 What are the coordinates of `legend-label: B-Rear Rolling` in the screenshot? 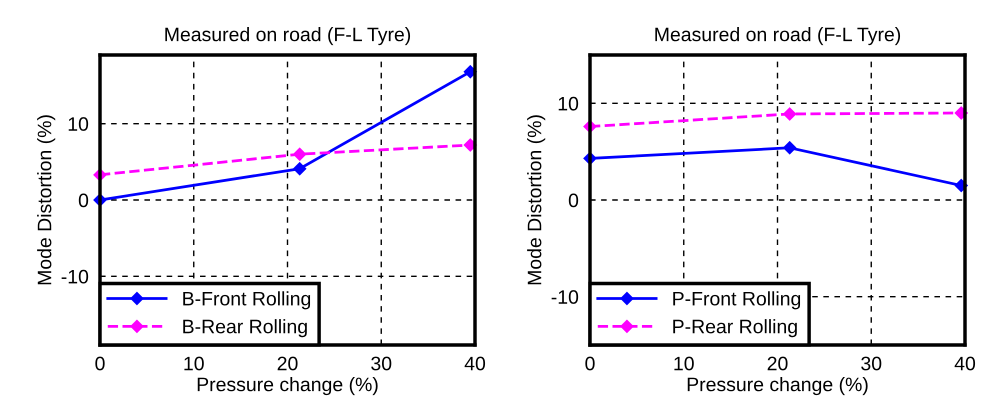 It's located at (245, 328).